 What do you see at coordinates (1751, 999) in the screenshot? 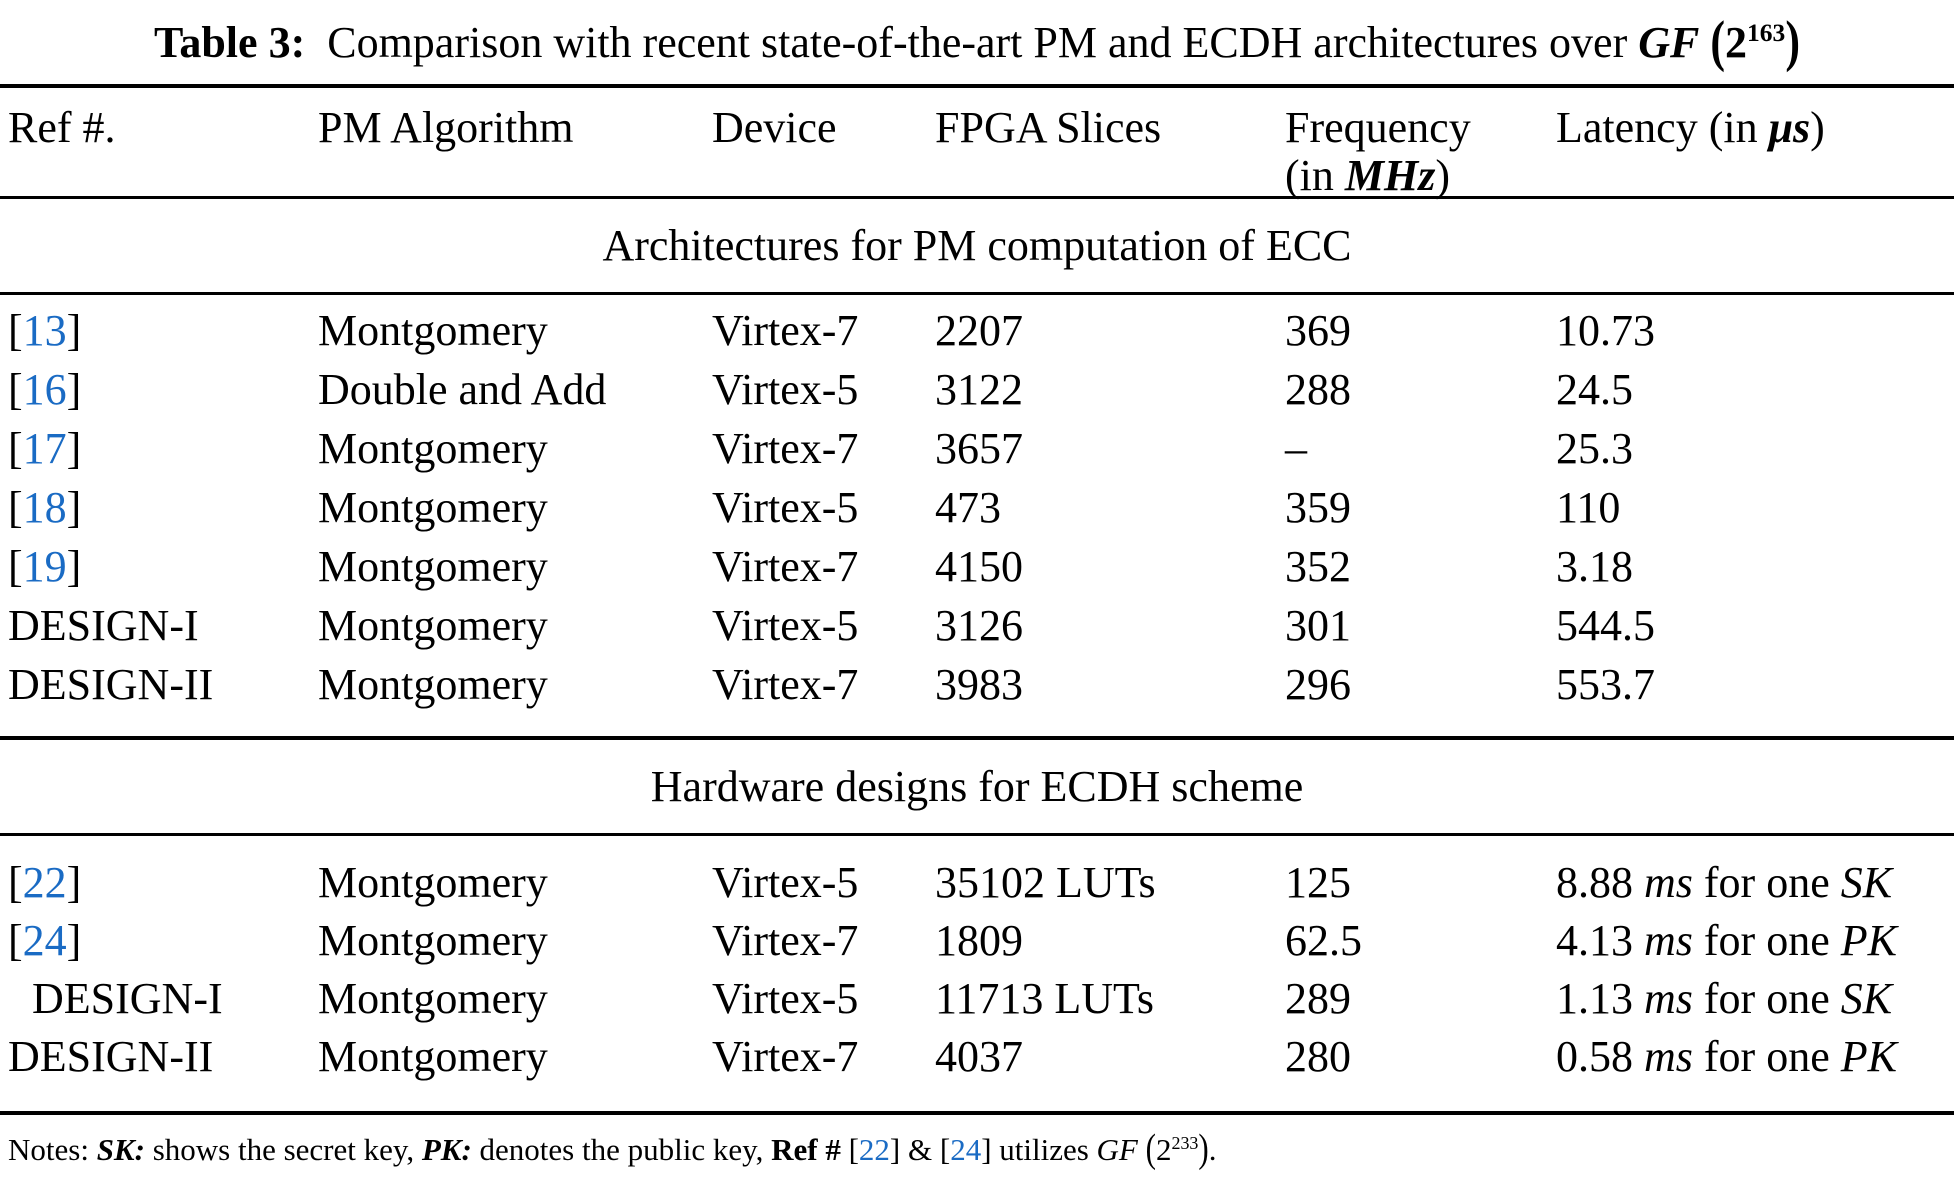
I see `cell-latency: 1.13 ms for one SK` at bounding box center [1751, 999].